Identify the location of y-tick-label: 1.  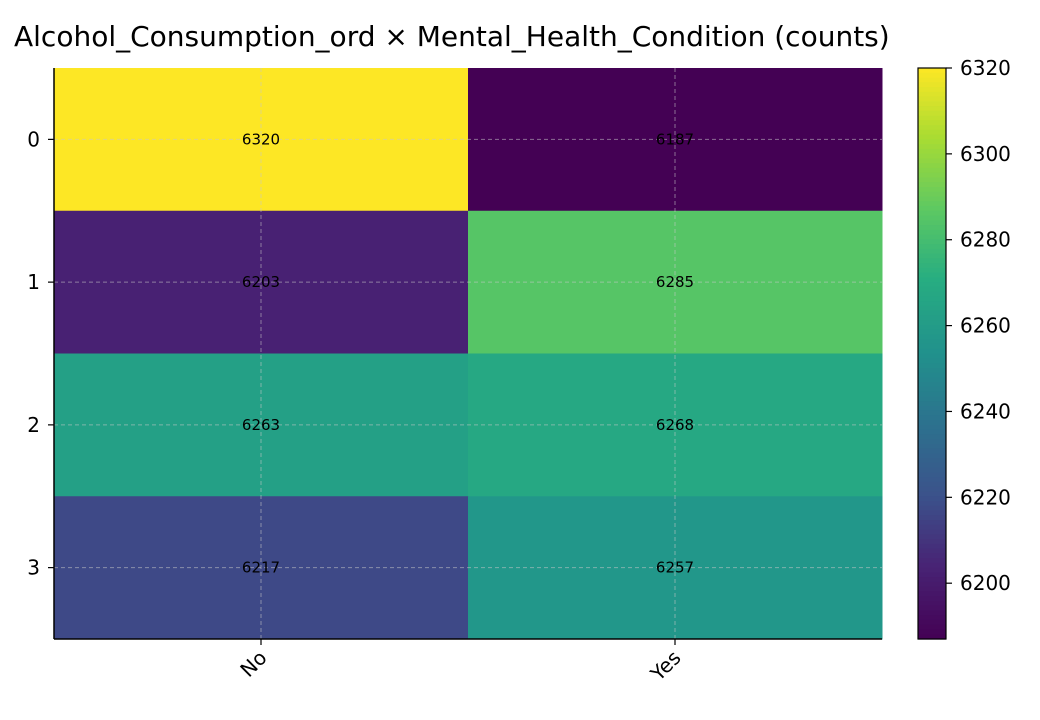
(33, 282).